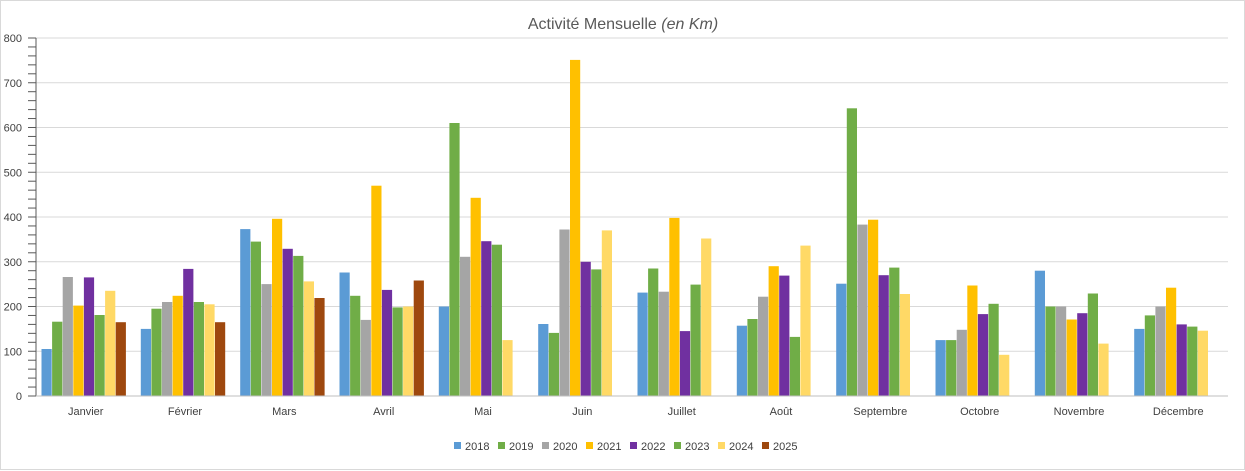 The image size is (1245, 471). What do you see at coordinates (741, 447) in the screenshot?
I see `legend-label: 2024` at bounding box center [741, 447].